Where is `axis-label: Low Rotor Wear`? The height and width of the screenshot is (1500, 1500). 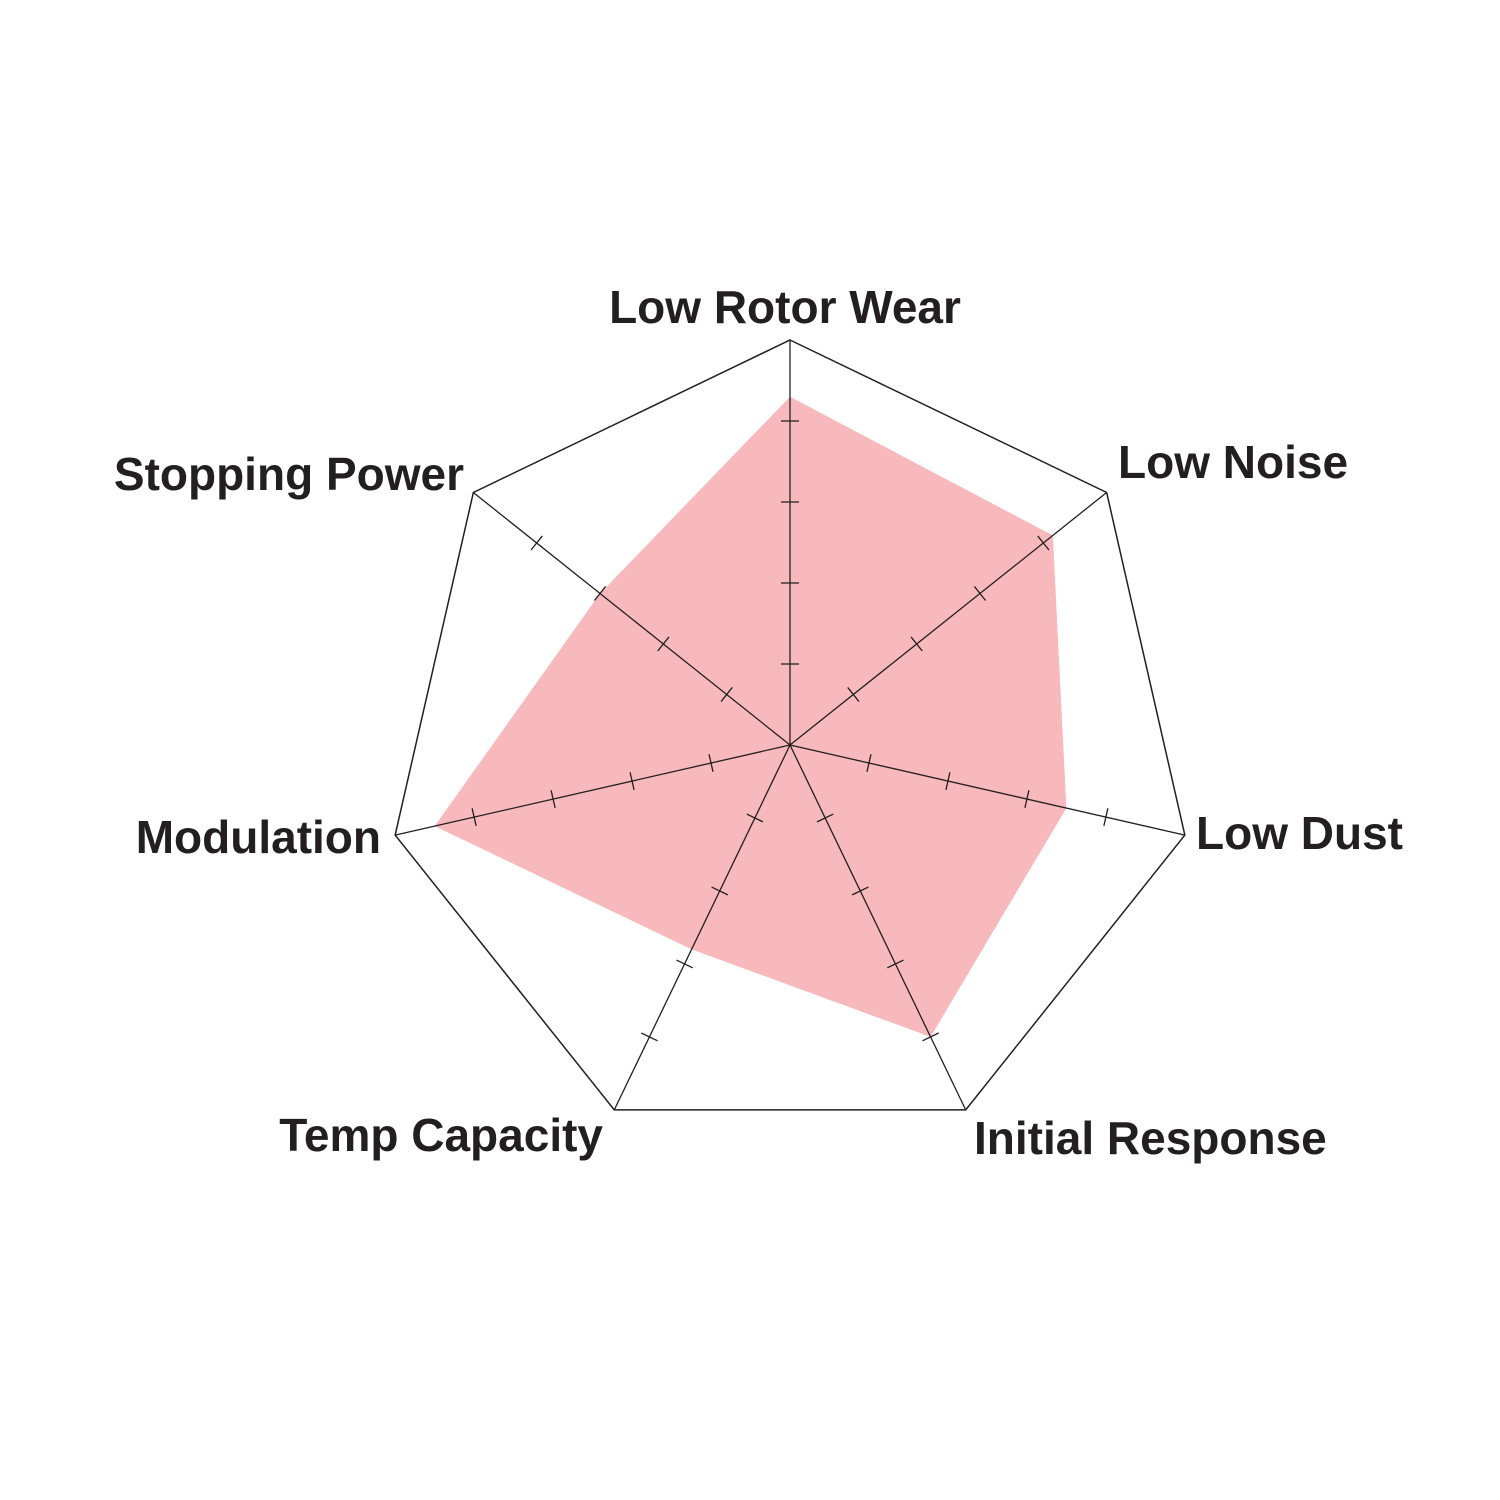 axis-label: Low Rotor Wear is located at coordinates (785, 307).